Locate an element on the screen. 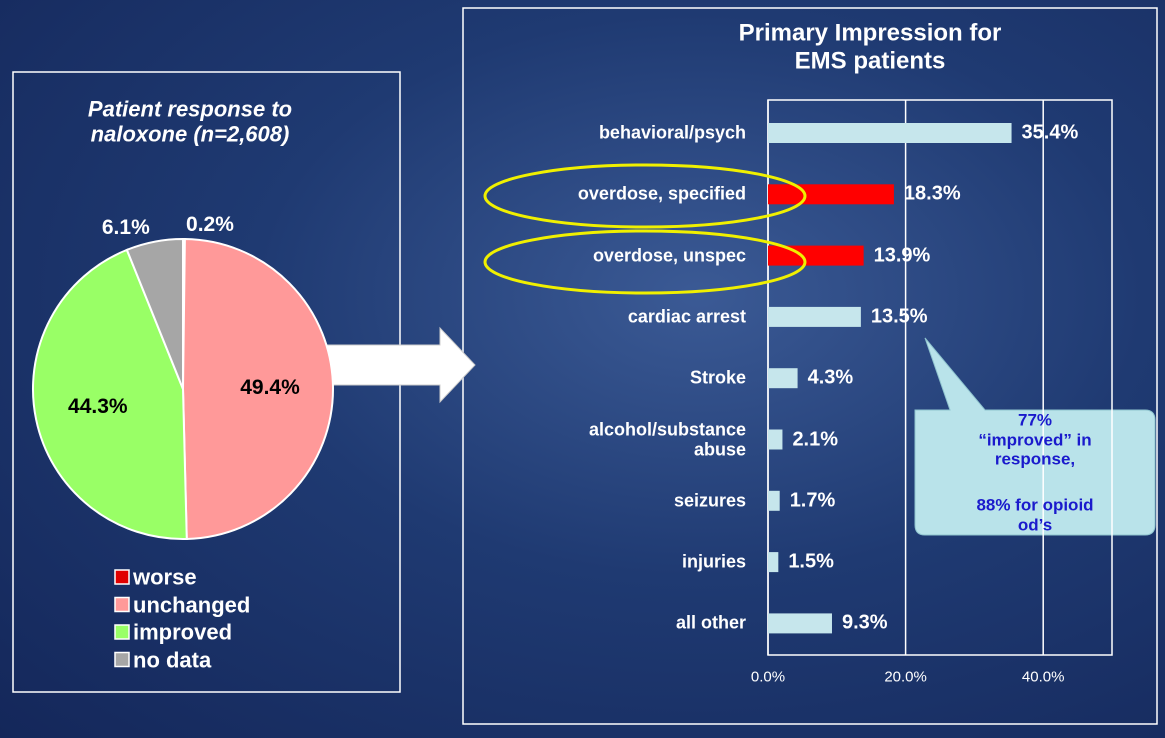 This screenshot has height=738, width=1165. legend-label: no data is located at coordinates (172, 659).